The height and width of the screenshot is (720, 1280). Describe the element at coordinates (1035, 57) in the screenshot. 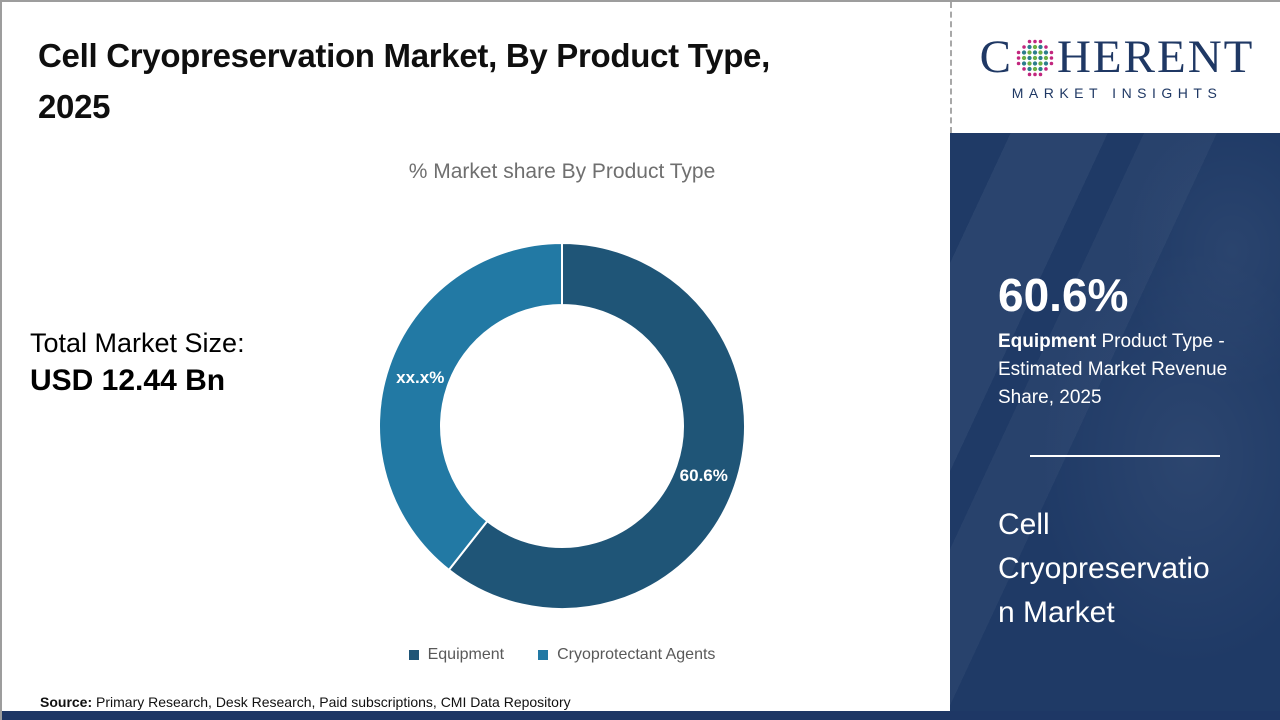

I see `coherent-globe-icon` at that location.